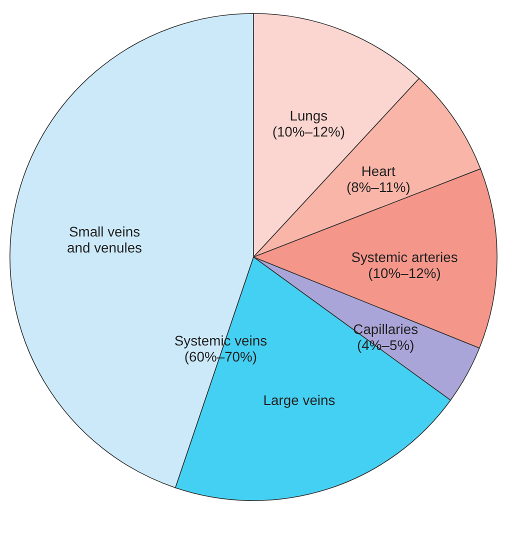 The height and width of the screenshot is (533, 507). I want to click on slice-label: Systemic arteries (10%–12%), so click(404, 264).